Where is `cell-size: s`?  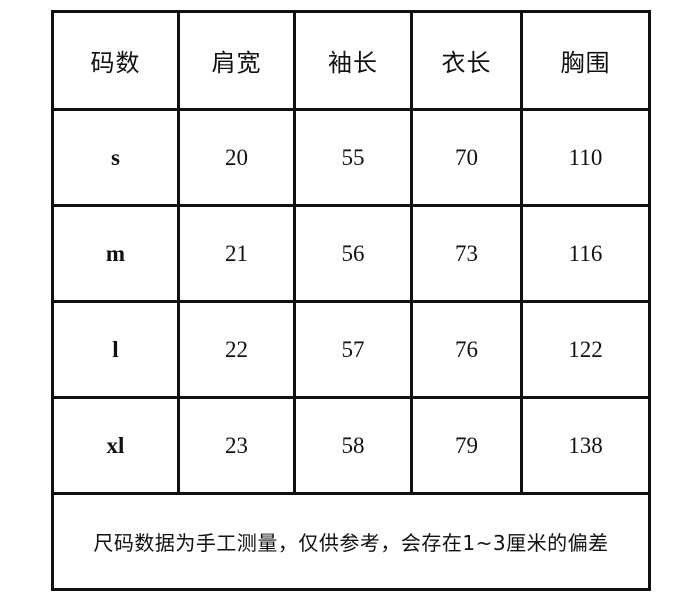
cell-size: s is located at coordinates (115, 157).